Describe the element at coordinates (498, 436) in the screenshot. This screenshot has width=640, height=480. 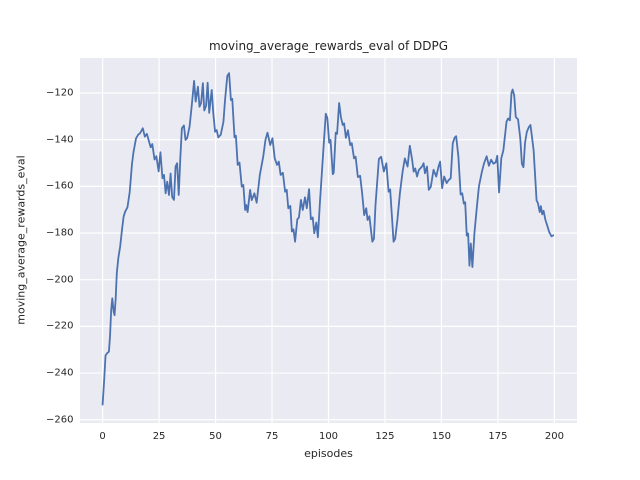
I see `x-tick-label: 175` at that location.